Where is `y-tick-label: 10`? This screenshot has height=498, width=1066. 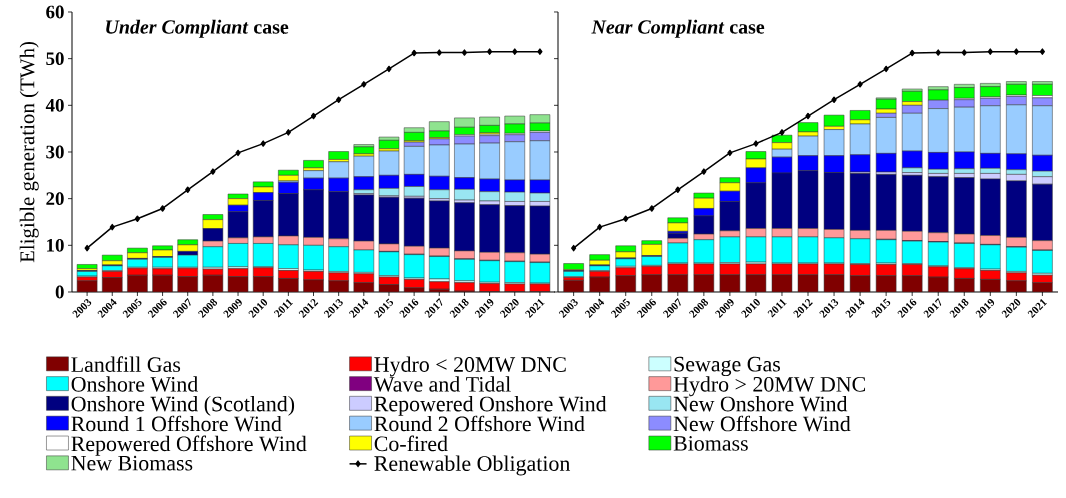
y-tick-label: 10 is located at coordinates (55, 245).